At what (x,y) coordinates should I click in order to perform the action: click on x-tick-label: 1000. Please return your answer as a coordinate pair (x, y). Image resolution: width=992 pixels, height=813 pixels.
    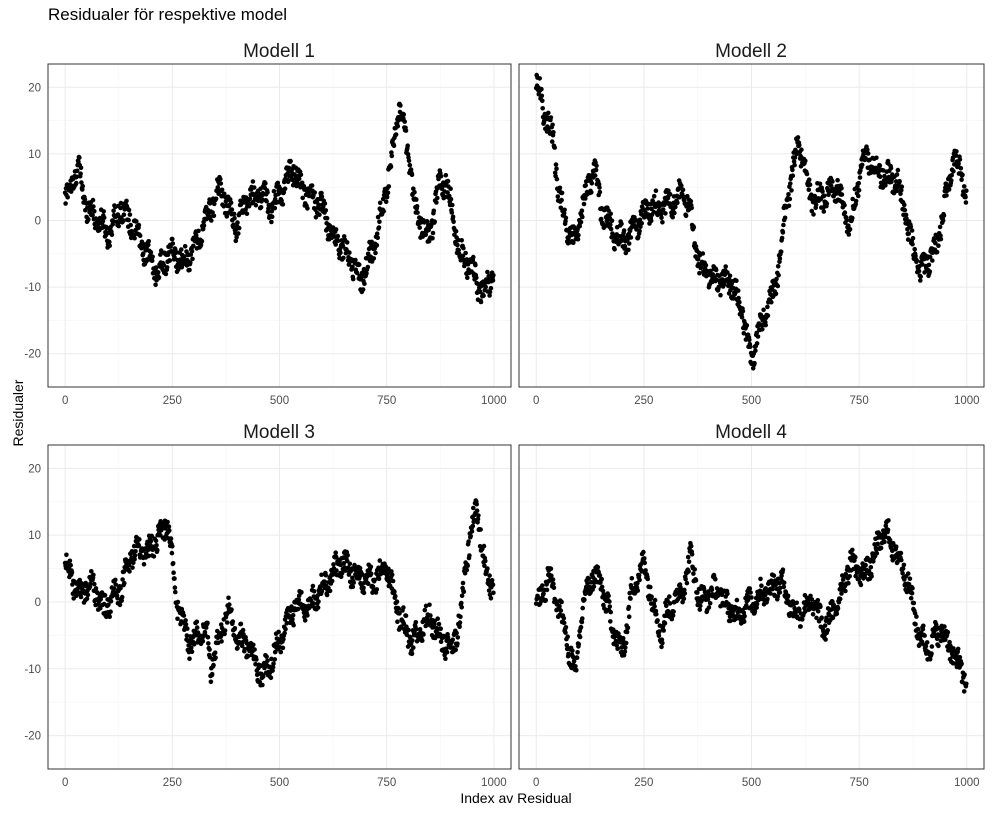
    Looking at the image, I should click on (967, 401).